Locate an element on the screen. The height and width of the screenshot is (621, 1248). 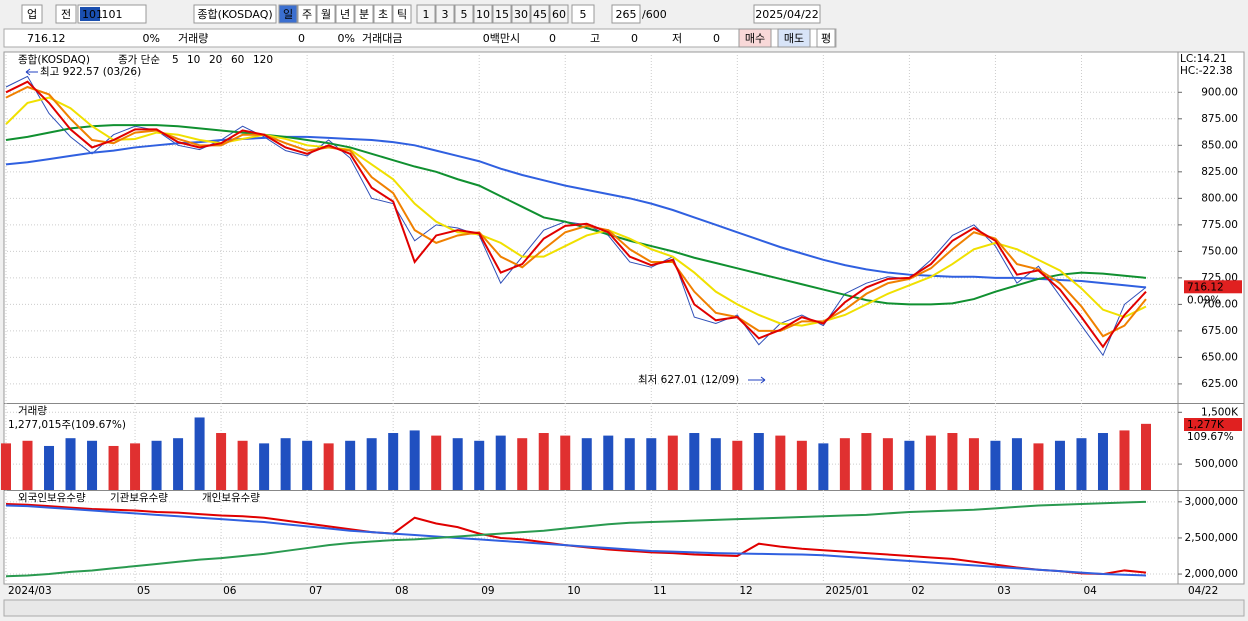
sell-button: 매도 is located at coordinates (794, 38).